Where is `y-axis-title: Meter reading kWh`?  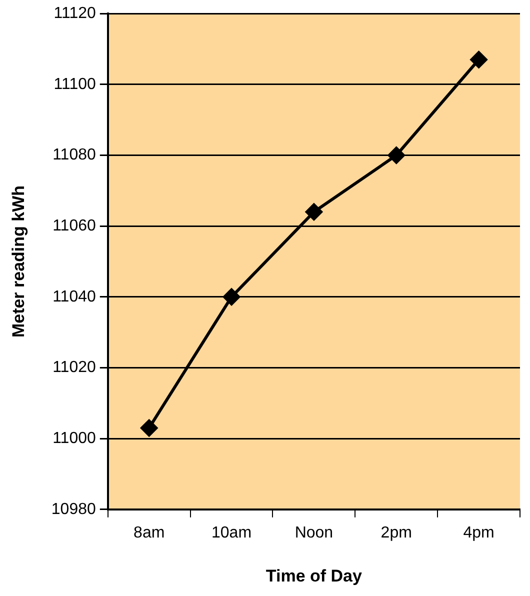
y-axis-title: Meter reading kWh is located at coordinates (18, 261).